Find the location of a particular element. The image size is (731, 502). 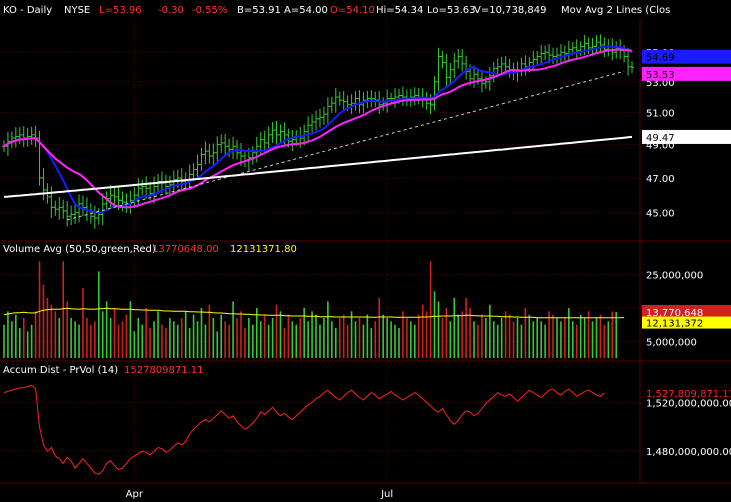

volume-tick-label: 5,000,000 is located at coordinates (671, 342).